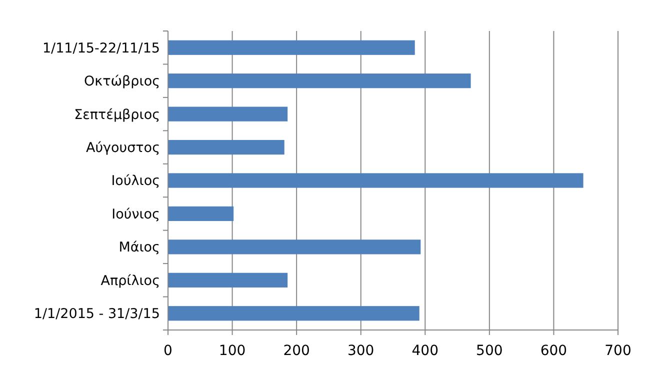  What do you see at coordinates (136, 214) in the screenshot?
I see `y-tick-label: Ιούνιος` at bounding box center [136, 214].